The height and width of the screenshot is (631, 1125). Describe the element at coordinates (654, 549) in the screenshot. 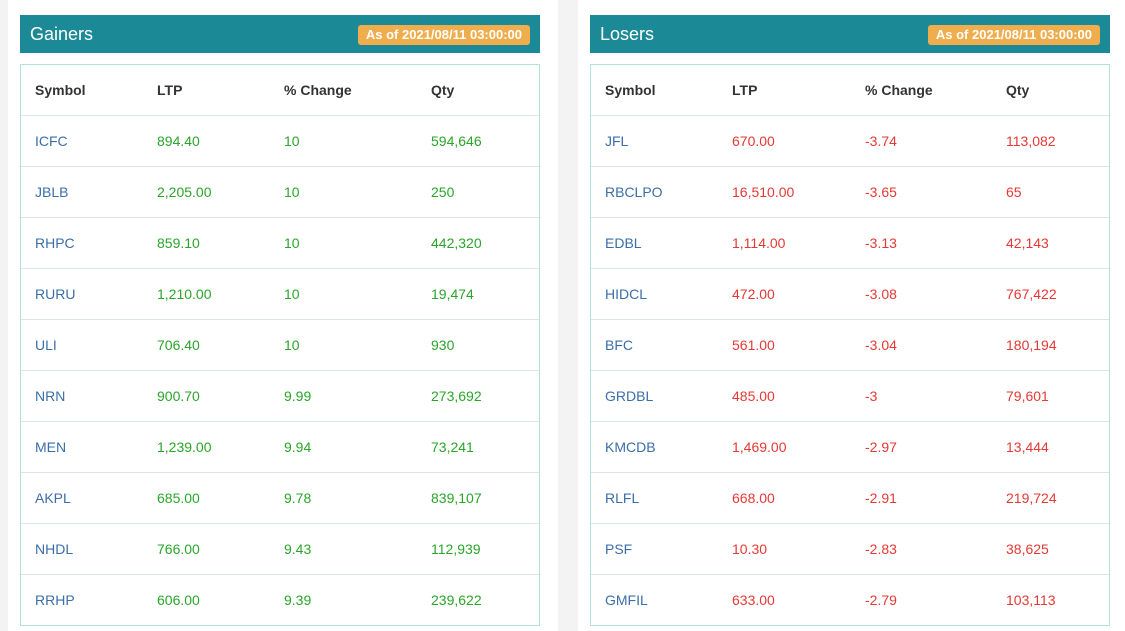

I see `symbol-link: PSF` at that location.